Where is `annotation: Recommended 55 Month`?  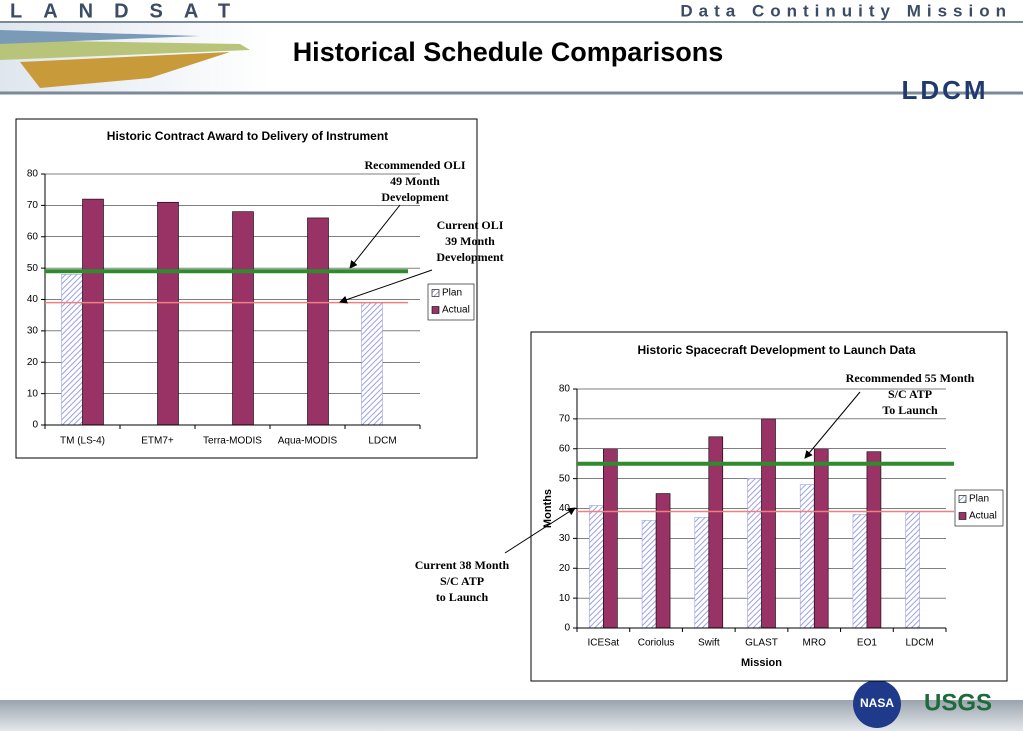
annotation: Recommended 55 Month is located at coordinates (910, 378).